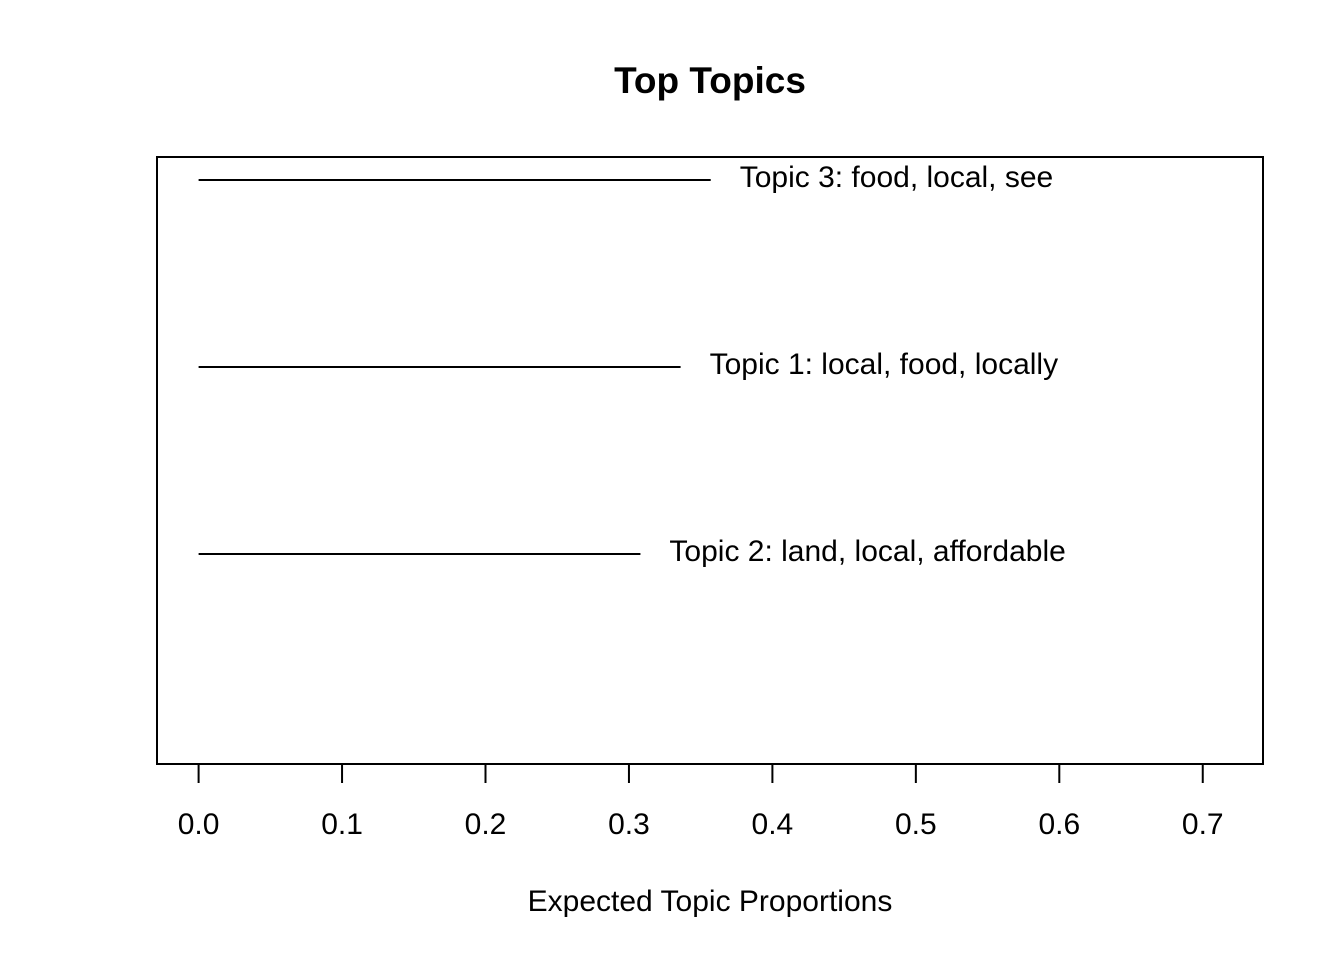  Describe the element at coordinates (199, 824) in the screenshot. I see `x-tick-label: 0.0` at that location.